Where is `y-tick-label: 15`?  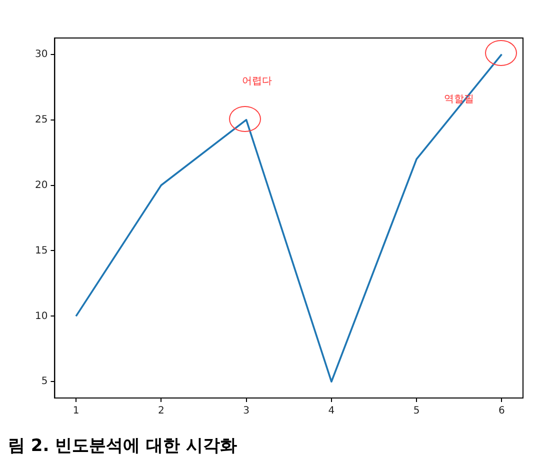
y-tick-label: 15 is located at coordinates (41, 250).